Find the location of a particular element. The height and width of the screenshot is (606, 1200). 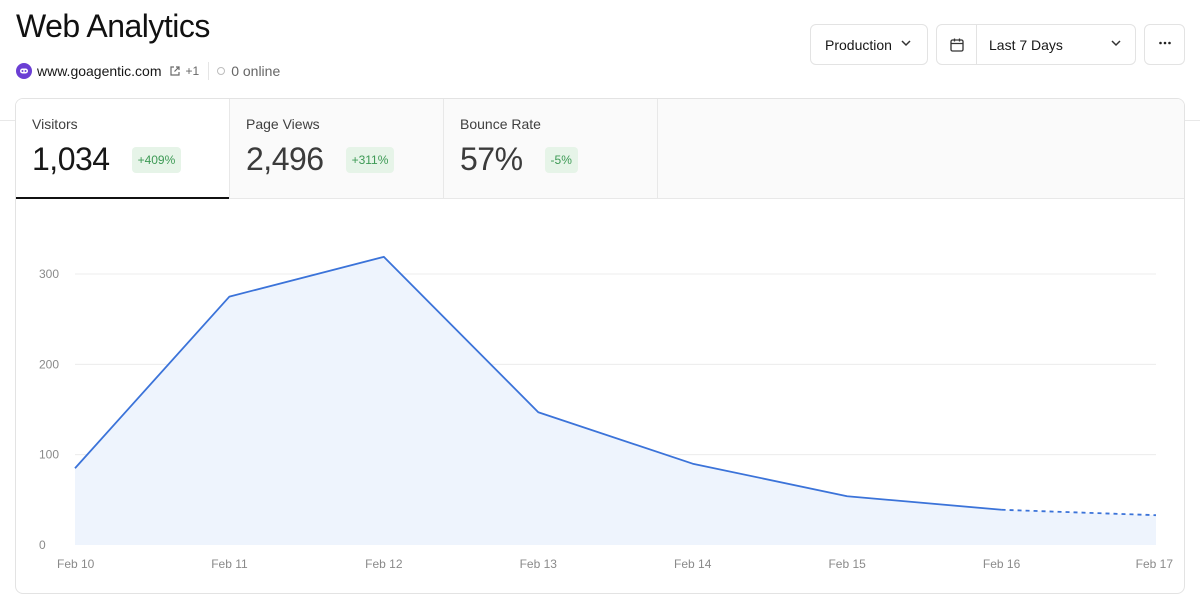

tab-label: Visitors is located at coordinates (55, 124).